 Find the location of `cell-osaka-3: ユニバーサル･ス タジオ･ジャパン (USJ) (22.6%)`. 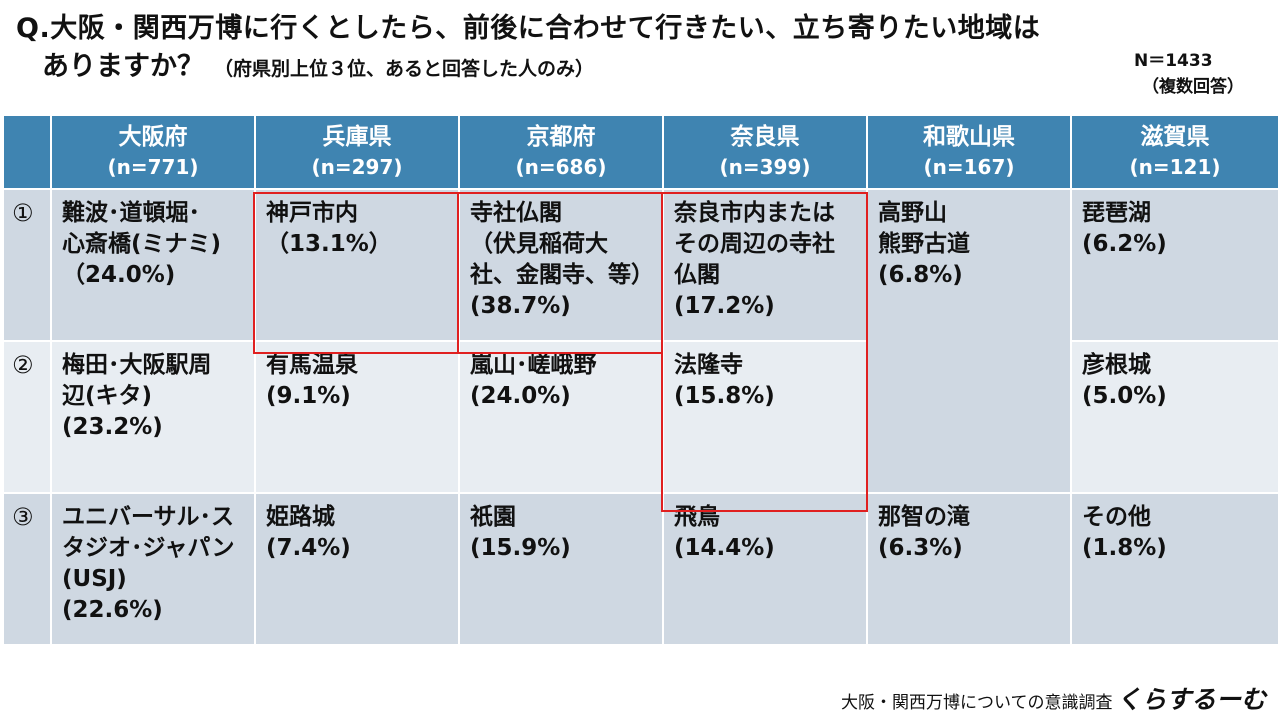

cell-osaka-3: ユニバーサル･ス タジオ･ジャパン (USJ) (22.6%) is located at coordinates (153, 569).